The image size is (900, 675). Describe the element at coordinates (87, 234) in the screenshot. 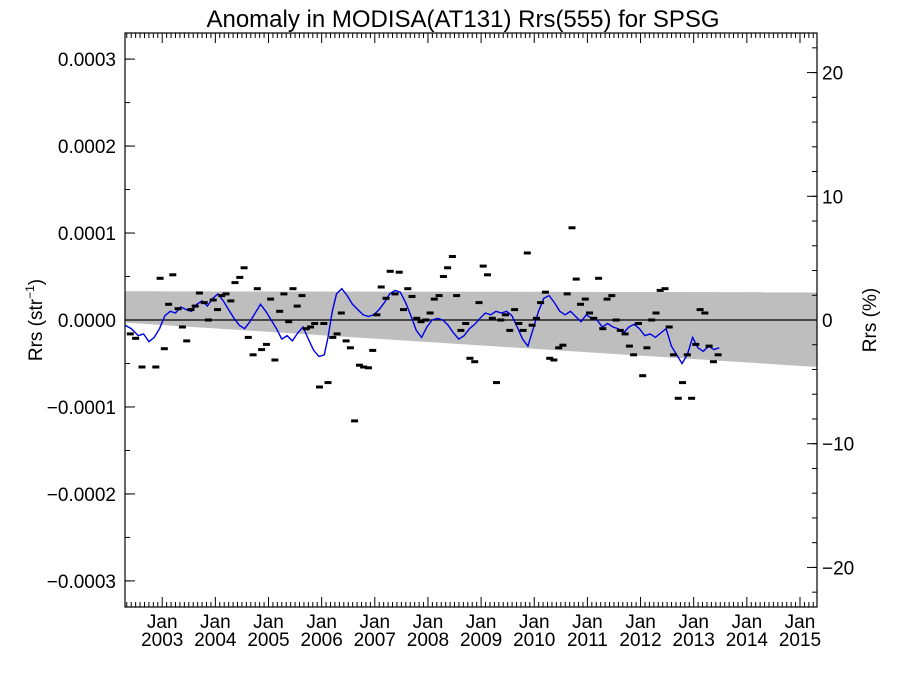

I see `left-tick-label: 0.0001` at that location.